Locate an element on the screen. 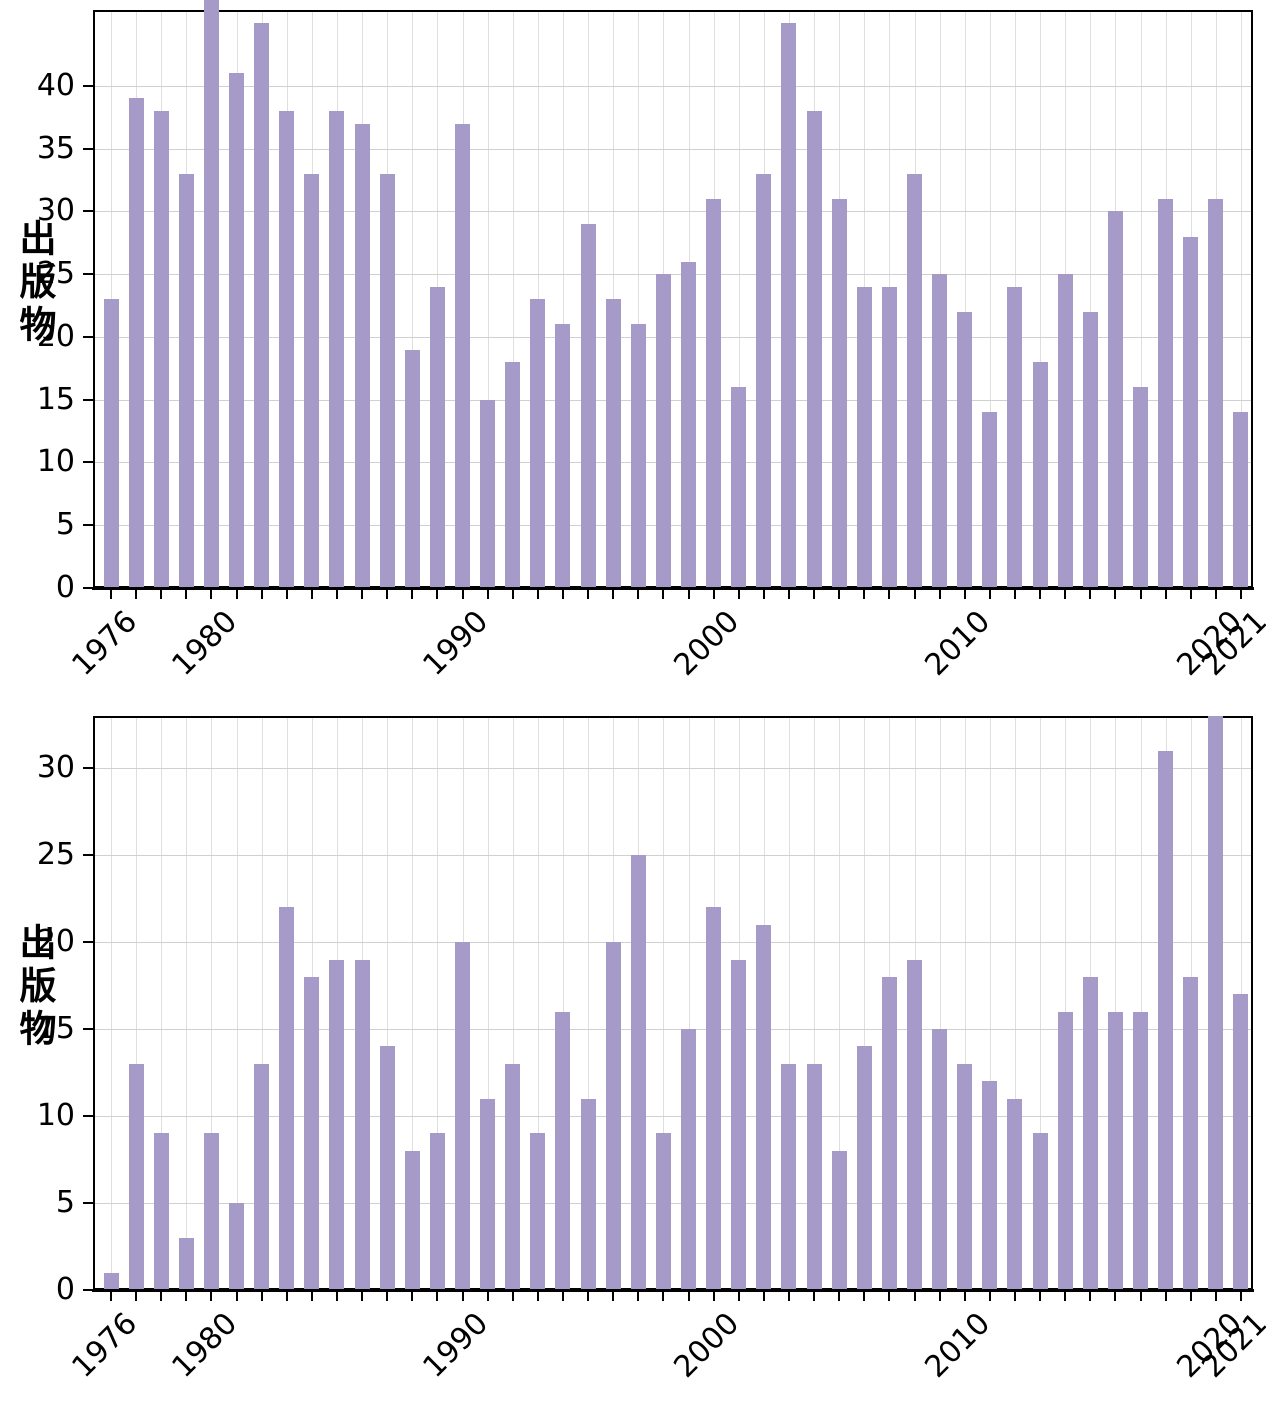  bar-2021 is located at coordinates (1241, 500).